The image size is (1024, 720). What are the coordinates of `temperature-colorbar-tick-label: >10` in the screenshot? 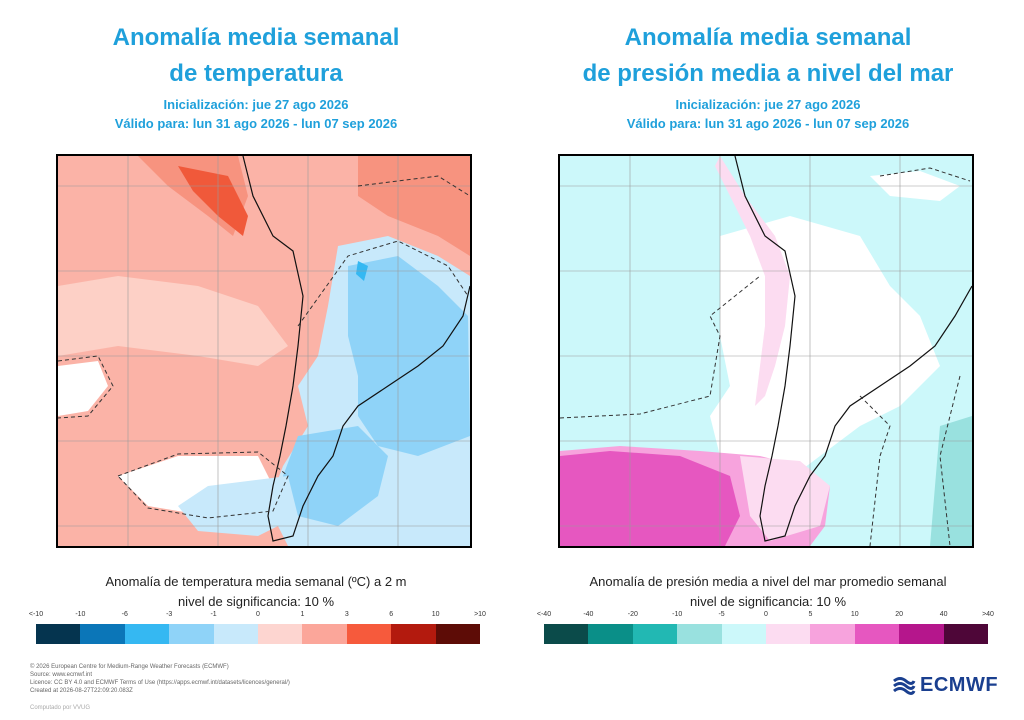 It's located at (480, 614).